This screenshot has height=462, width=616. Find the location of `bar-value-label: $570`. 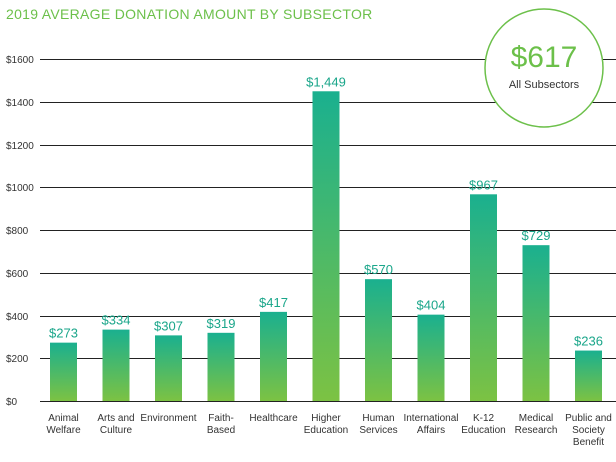

bar-value-label: $570 is located at coordinates (378, 269).